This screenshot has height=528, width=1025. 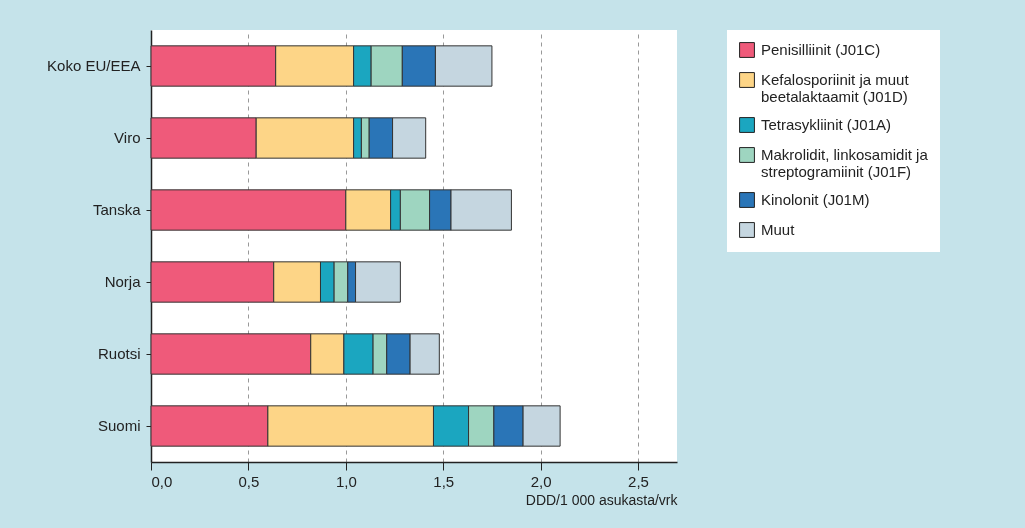 What do you see at coordinates (94, 65) in the screenshot?
I see `y-tick-label: Koko EU/EEA` at bounding box center [94, 65].